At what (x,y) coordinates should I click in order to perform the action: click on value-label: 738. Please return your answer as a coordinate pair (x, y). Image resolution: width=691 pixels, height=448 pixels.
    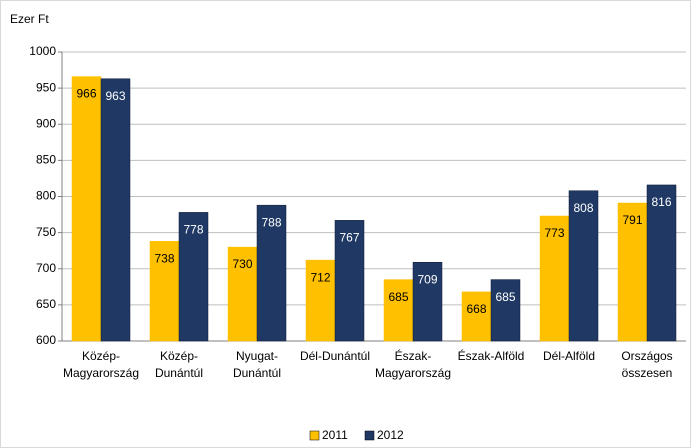
    Looking at the image, I should click on (164, 258).